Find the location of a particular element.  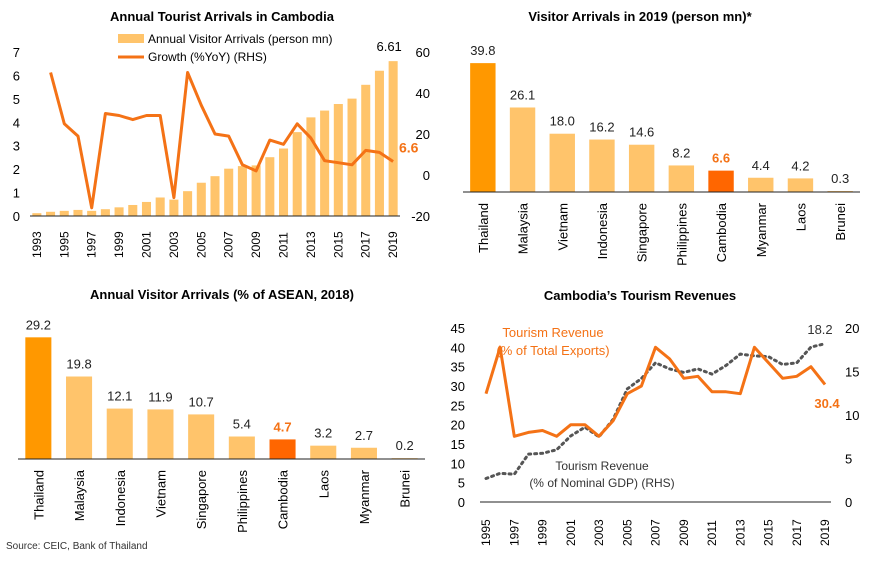

gdp-share-line is located at coordinates (655, 411).